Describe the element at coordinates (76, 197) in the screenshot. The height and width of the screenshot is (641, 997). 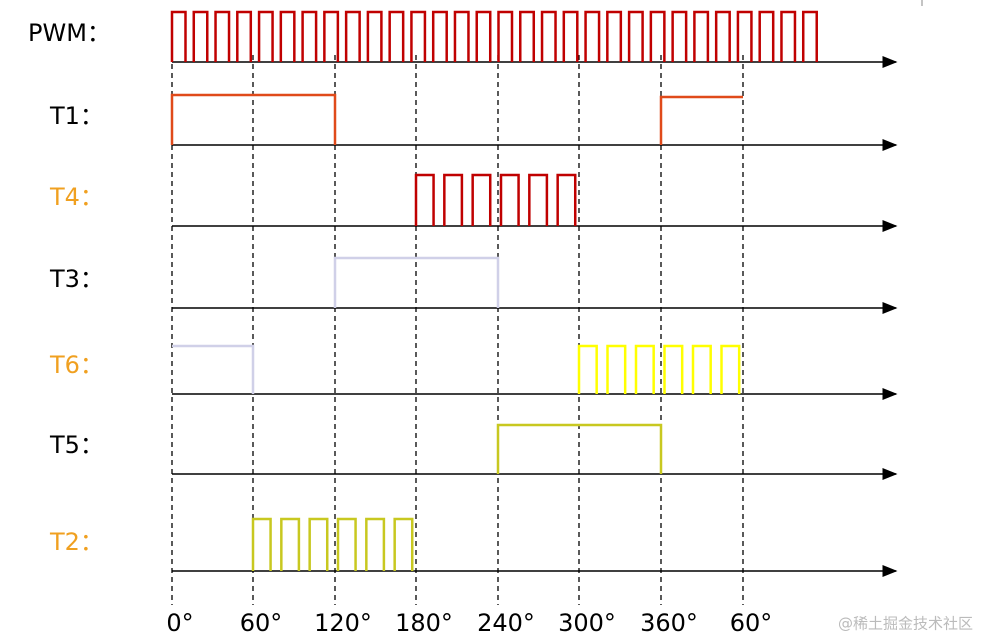
I see `row-label: T4：` at that location.